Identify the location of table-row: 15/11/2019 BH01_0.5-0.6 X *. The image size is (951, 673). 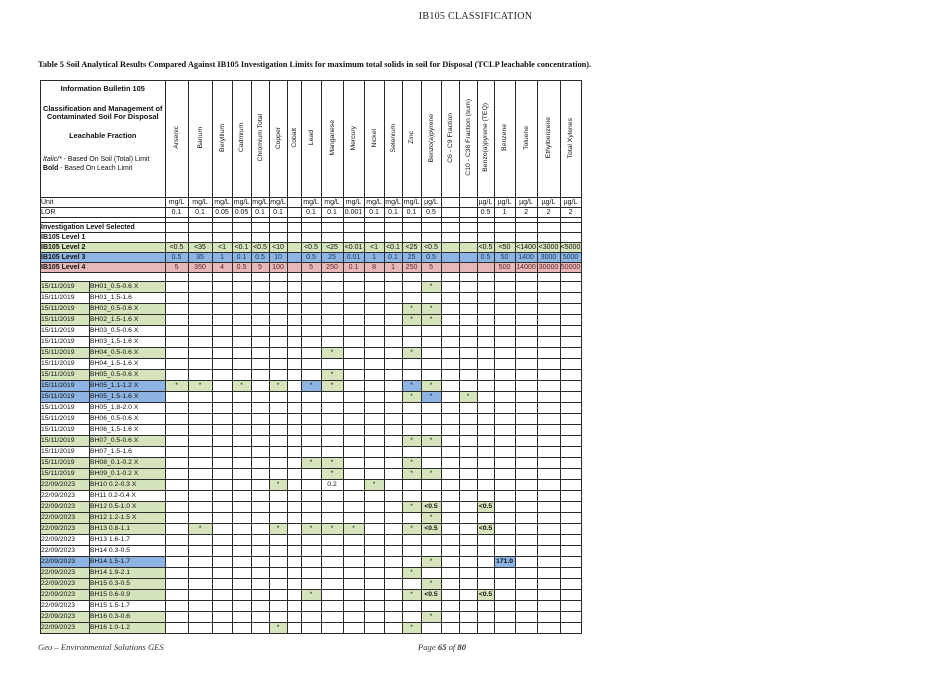
(311, 287).